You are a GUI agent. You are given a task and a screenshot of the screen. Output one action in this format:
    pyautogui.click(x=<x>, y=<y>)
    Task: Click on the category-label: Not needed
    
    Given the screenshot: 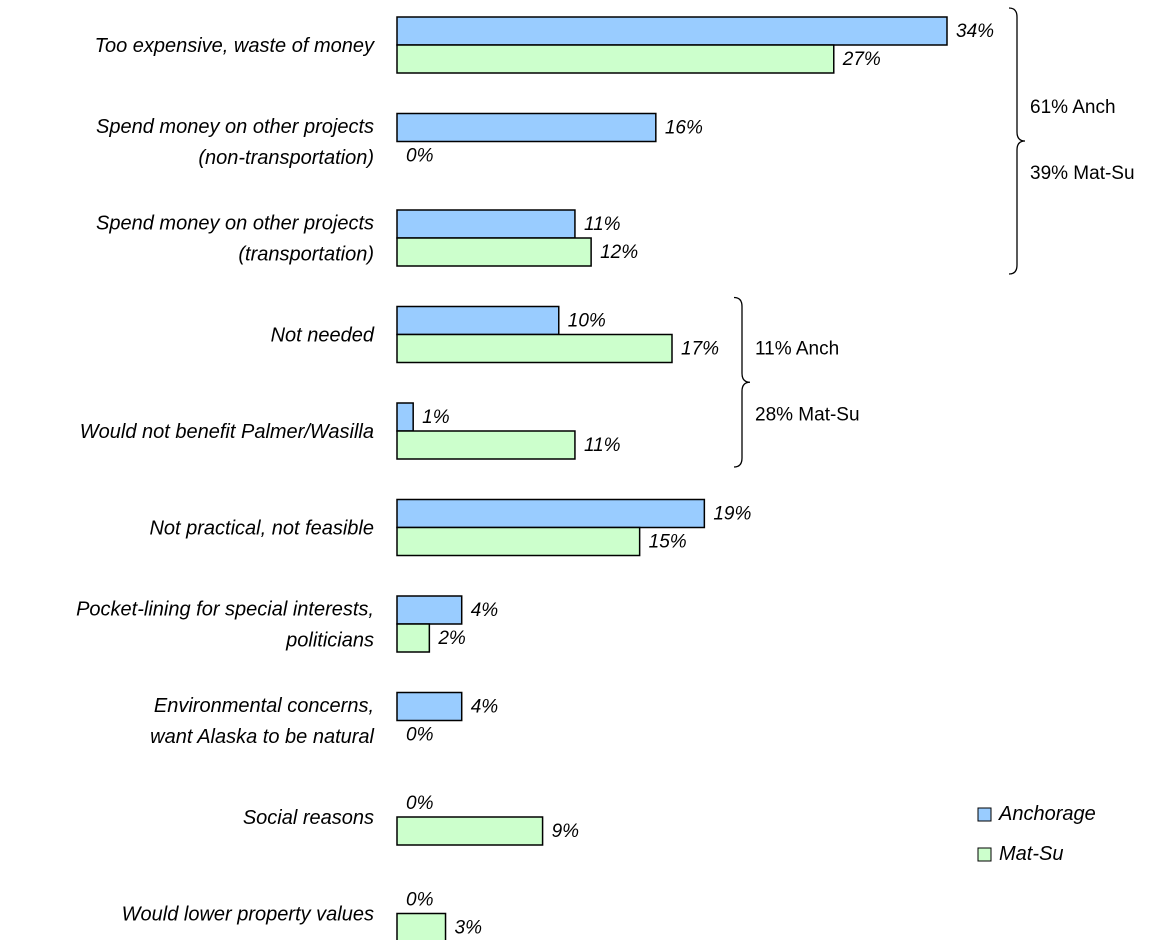 What is the action you would take?
    pyautogui.click(x=323, y=336)
    